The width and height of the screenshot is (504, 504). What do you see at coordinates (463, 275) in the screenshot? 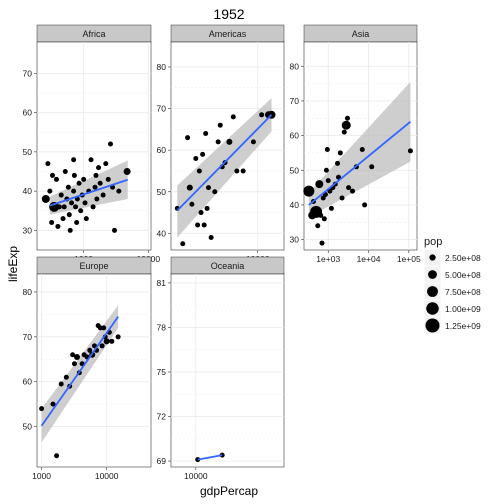
I see `legend-label: 5.00e+08` at bounding box center [463, 275].